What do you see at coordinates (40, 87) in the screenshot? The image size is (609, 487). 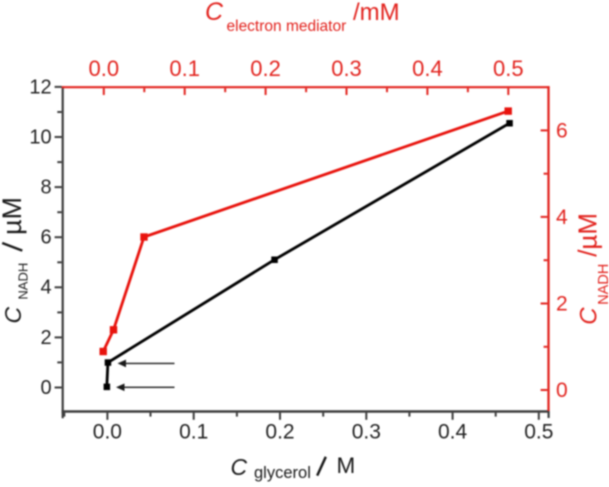 I see `svg-text: 12` at bounding box center [40, 87].